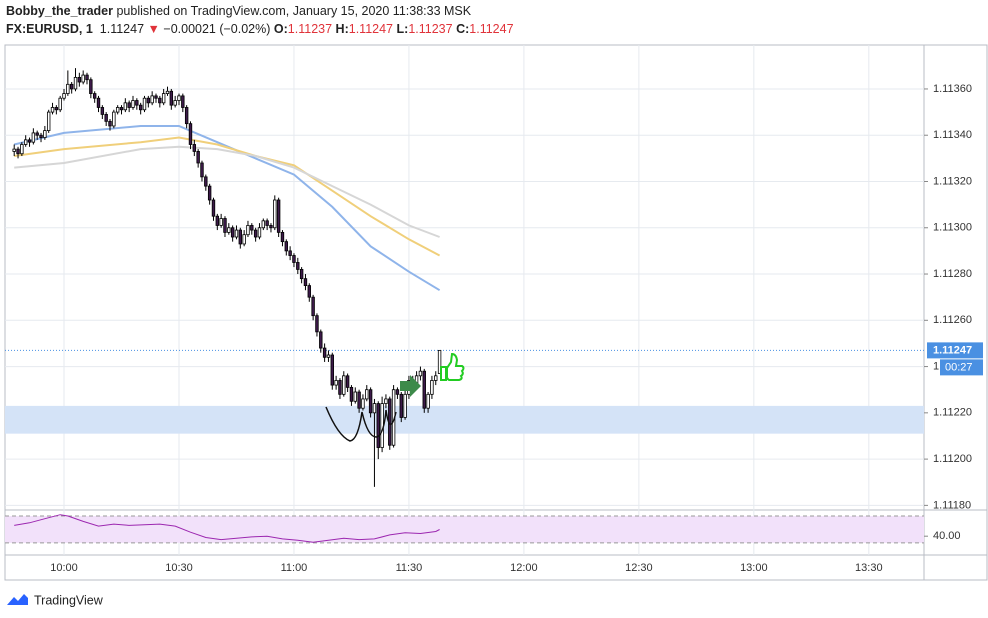 The width and height of the screenshot is (988, 618). Describe the element at coordinates (952, 505) in the screenshot. I see `y-tick-label: 1.11180` at that location.